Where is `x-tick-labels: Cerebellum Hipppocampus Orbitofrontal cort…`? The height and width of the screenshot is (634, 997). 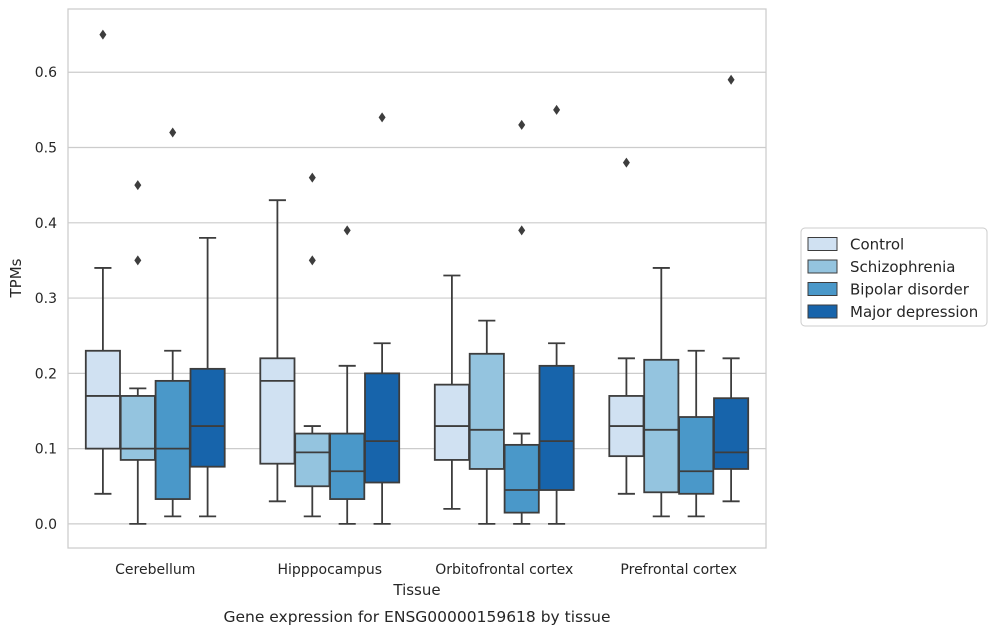
x-tick-labels: Cerebellum Hipppocampus Orbitofrontal cort… is located at coordinates (426, 570).